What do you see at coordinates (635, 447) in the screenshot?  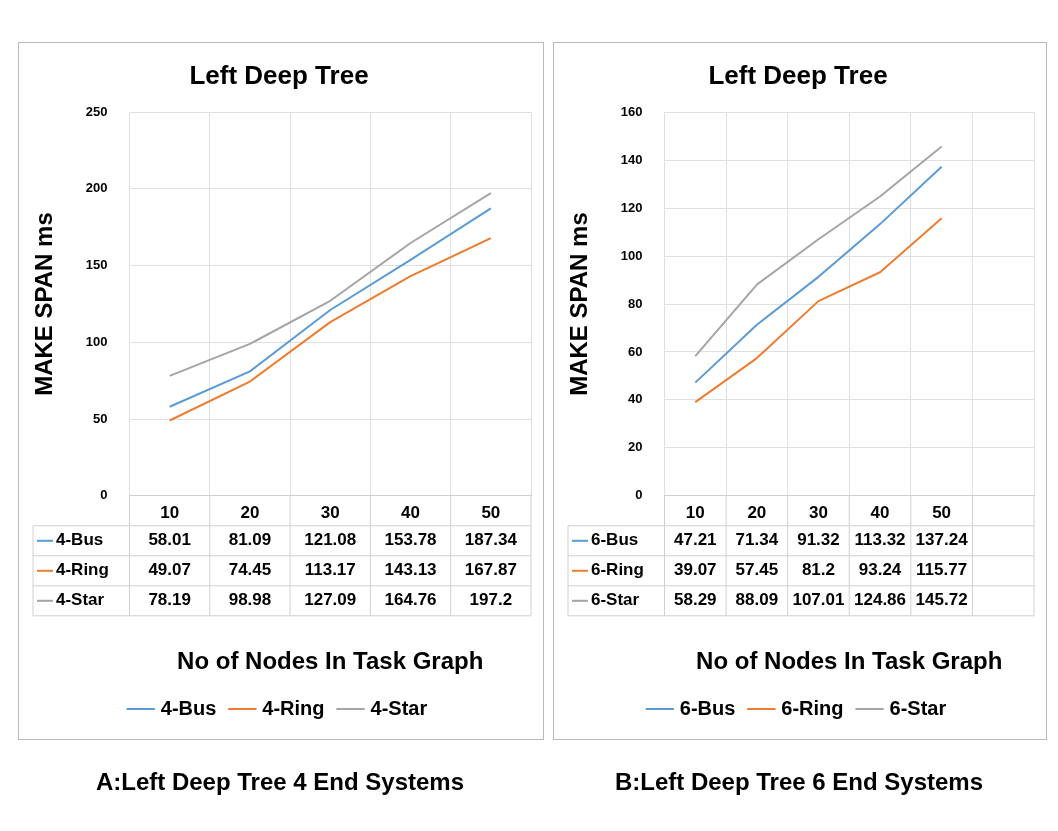 I see `y-tick-label: 20` at bounding box center [635, 447].